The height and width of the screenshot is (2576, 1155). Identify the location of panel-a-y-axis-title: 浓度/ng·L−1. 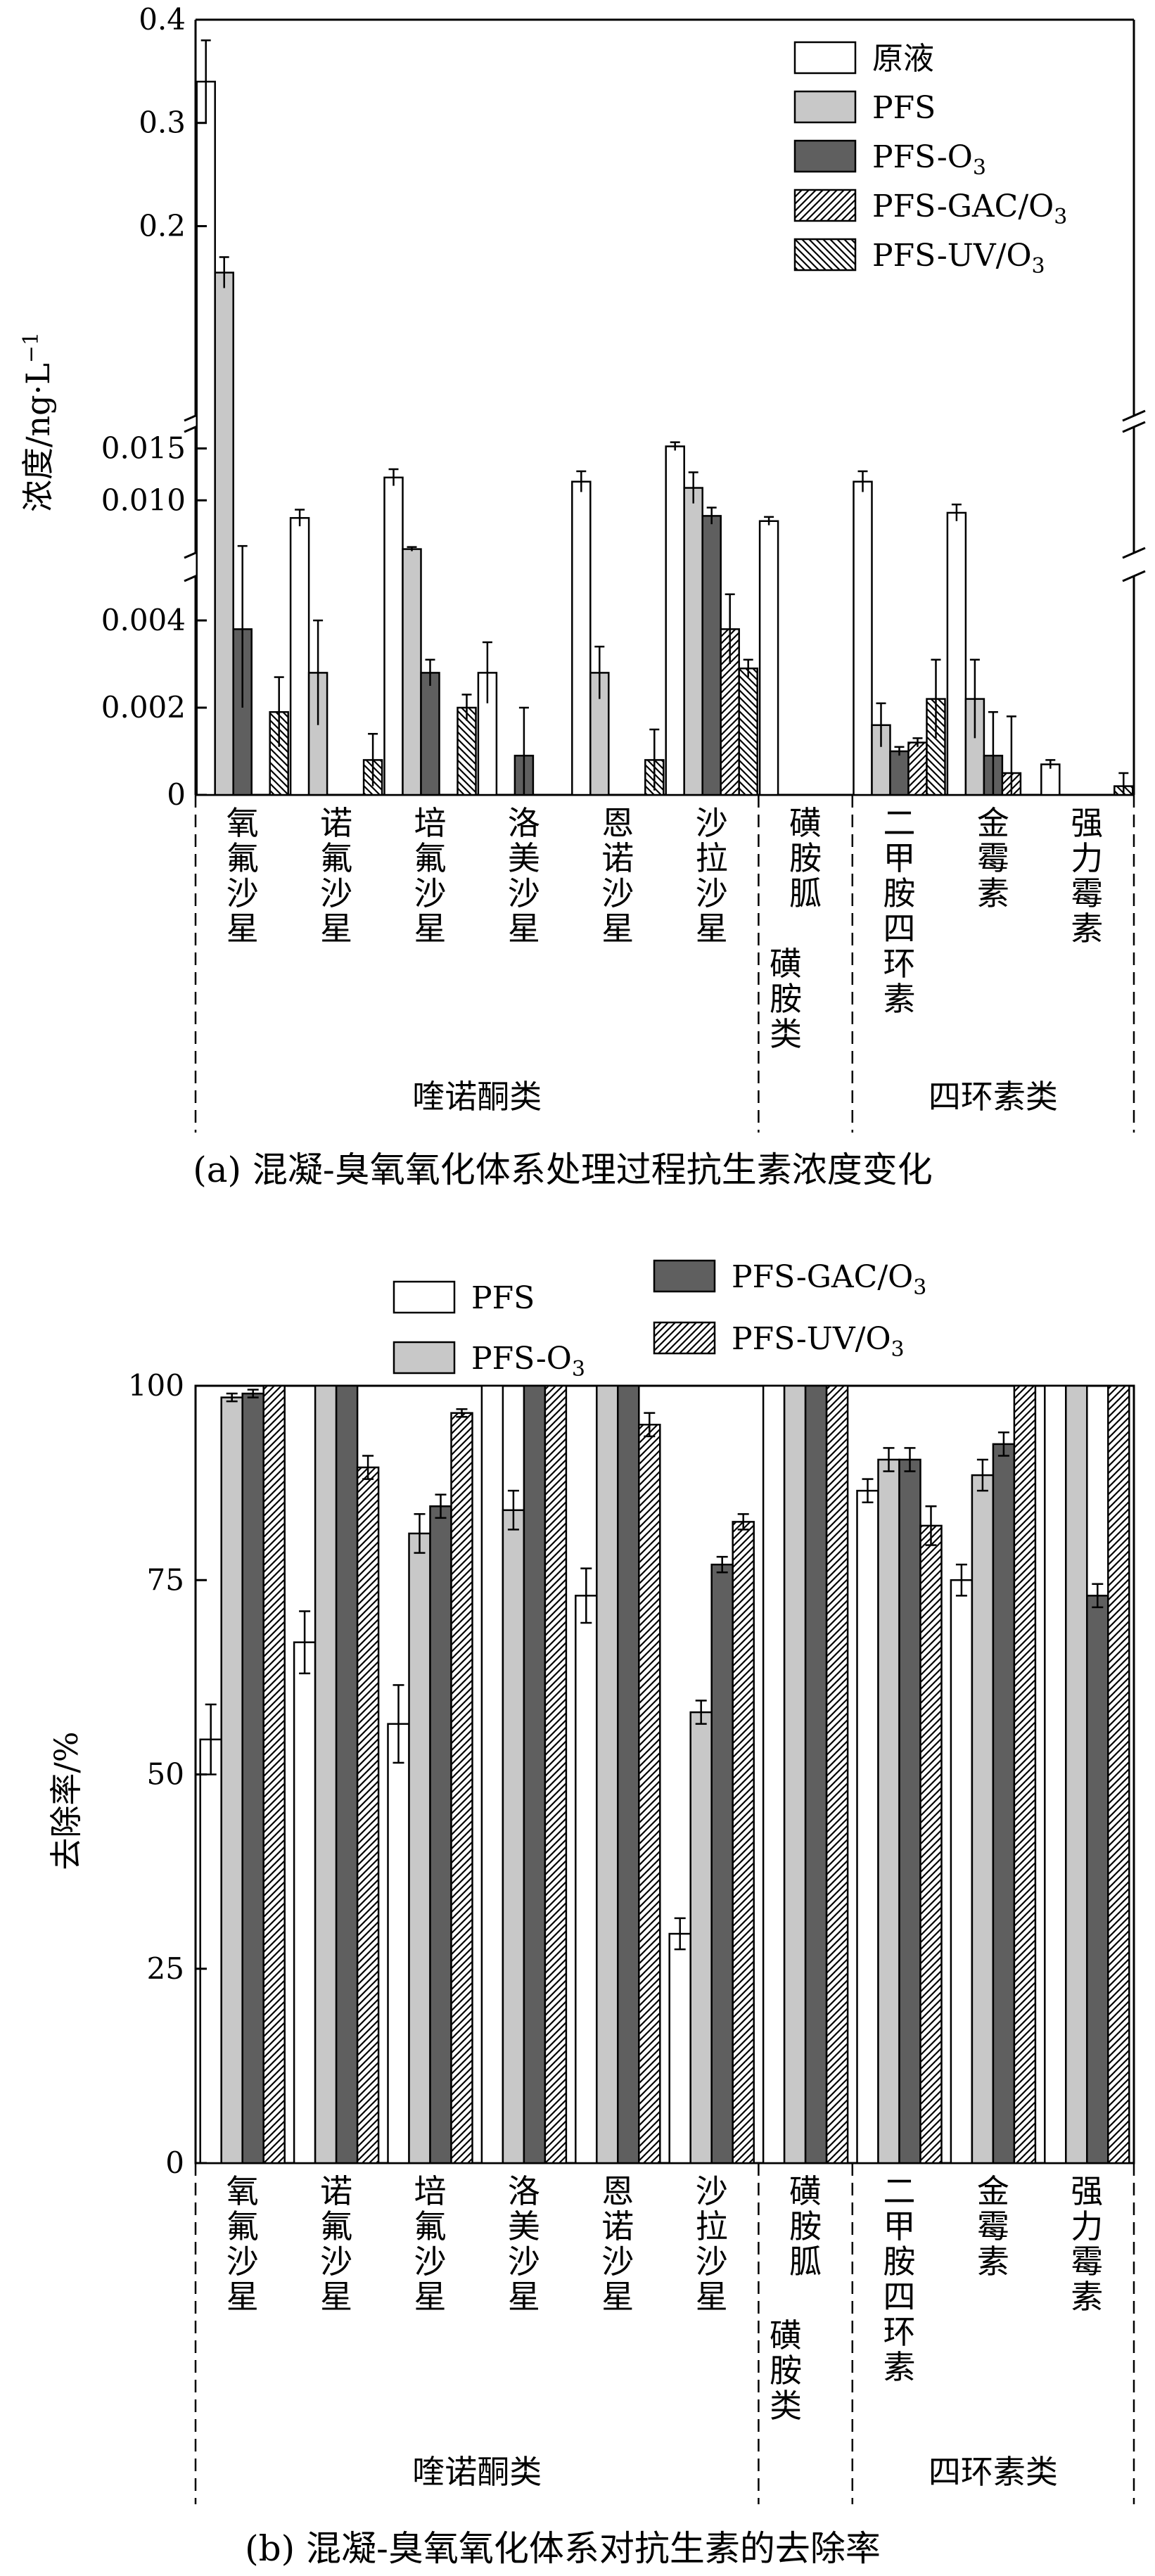
(38, 422).